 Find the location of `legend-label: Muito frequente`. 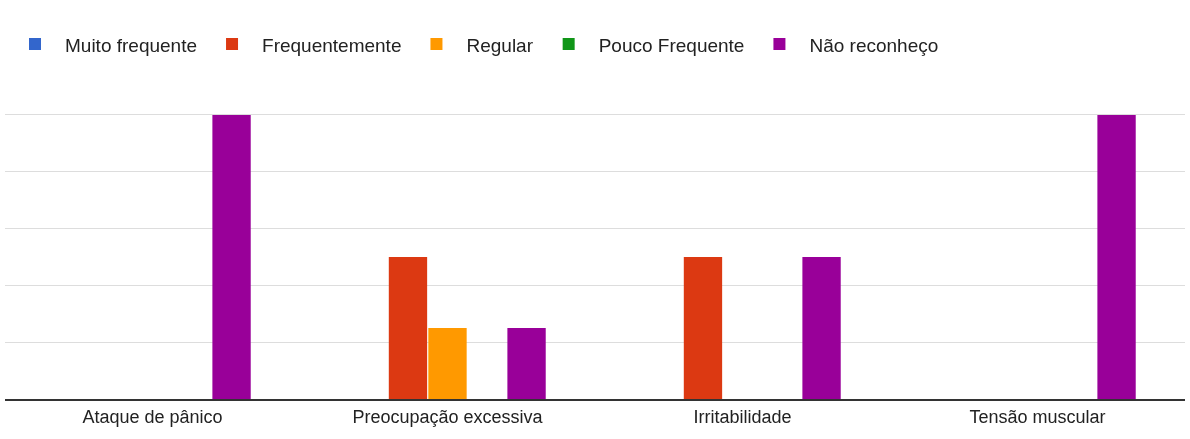

legend-label: Muito frequente is located at coordinates (131, 45).